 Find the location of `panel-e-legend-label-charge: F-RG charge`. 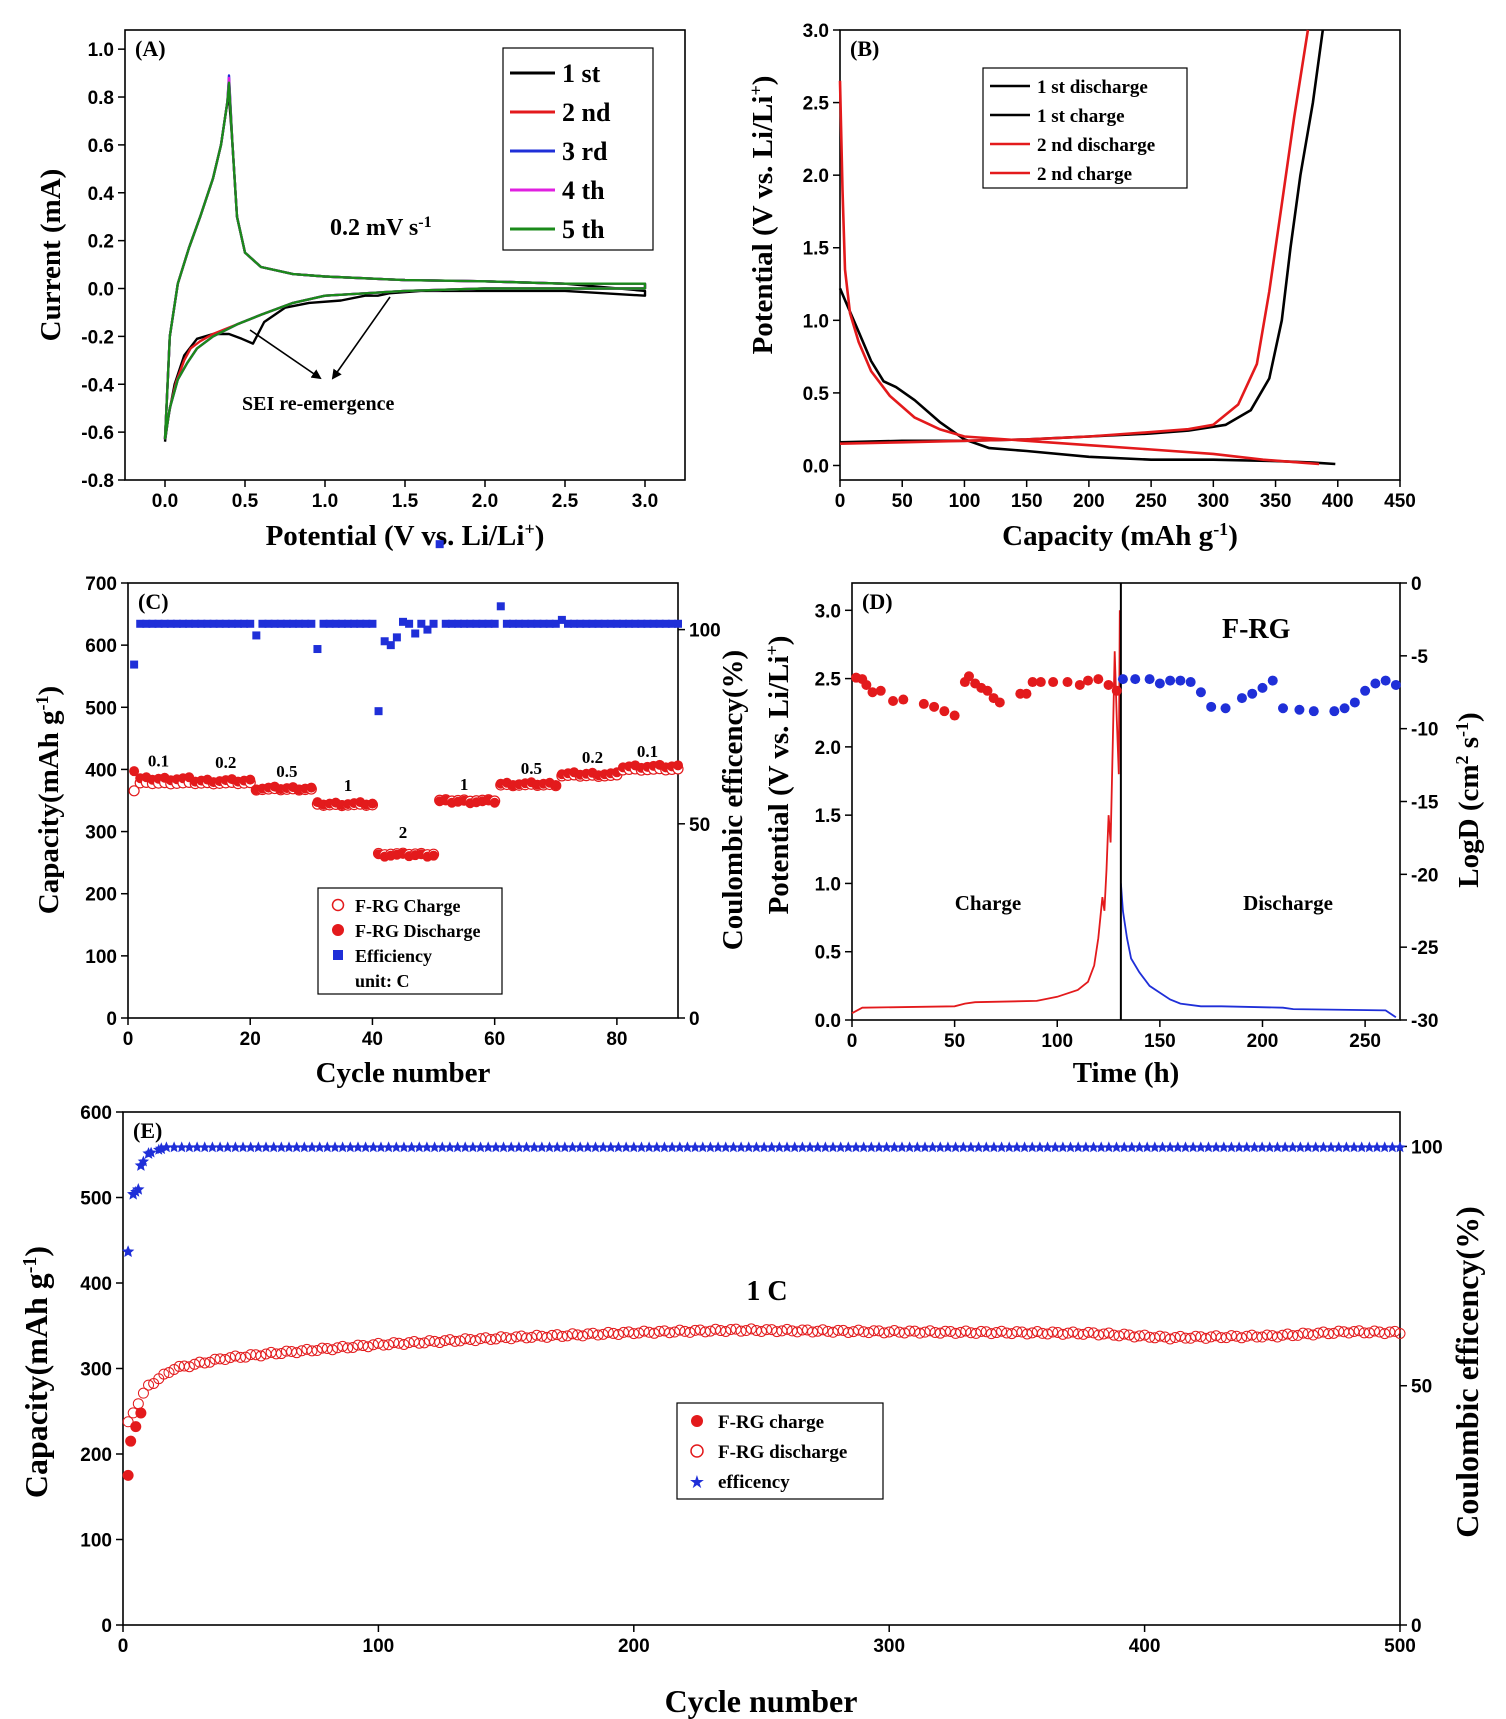

panel-e-legend-label-charge: F-RG charge is located at coordinates (771, 1422).